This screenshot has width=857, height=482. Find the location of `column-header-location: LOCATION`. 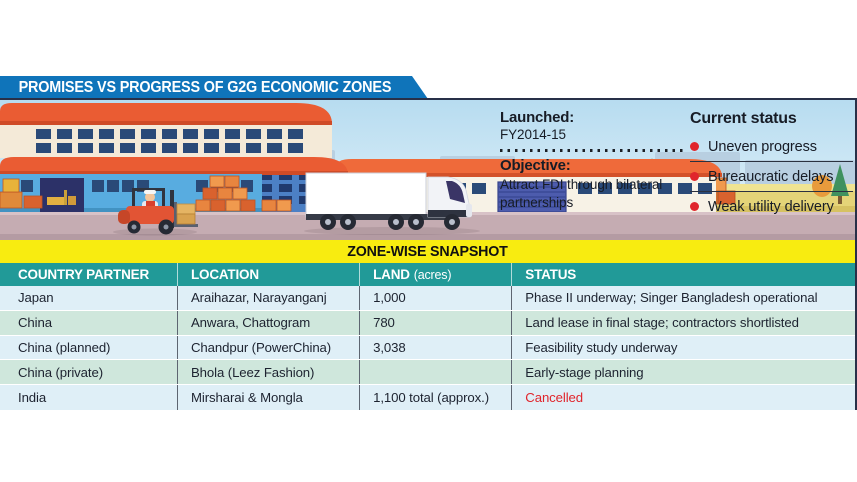

column-header-location: LOCATION is located at coordinates (267, 274).